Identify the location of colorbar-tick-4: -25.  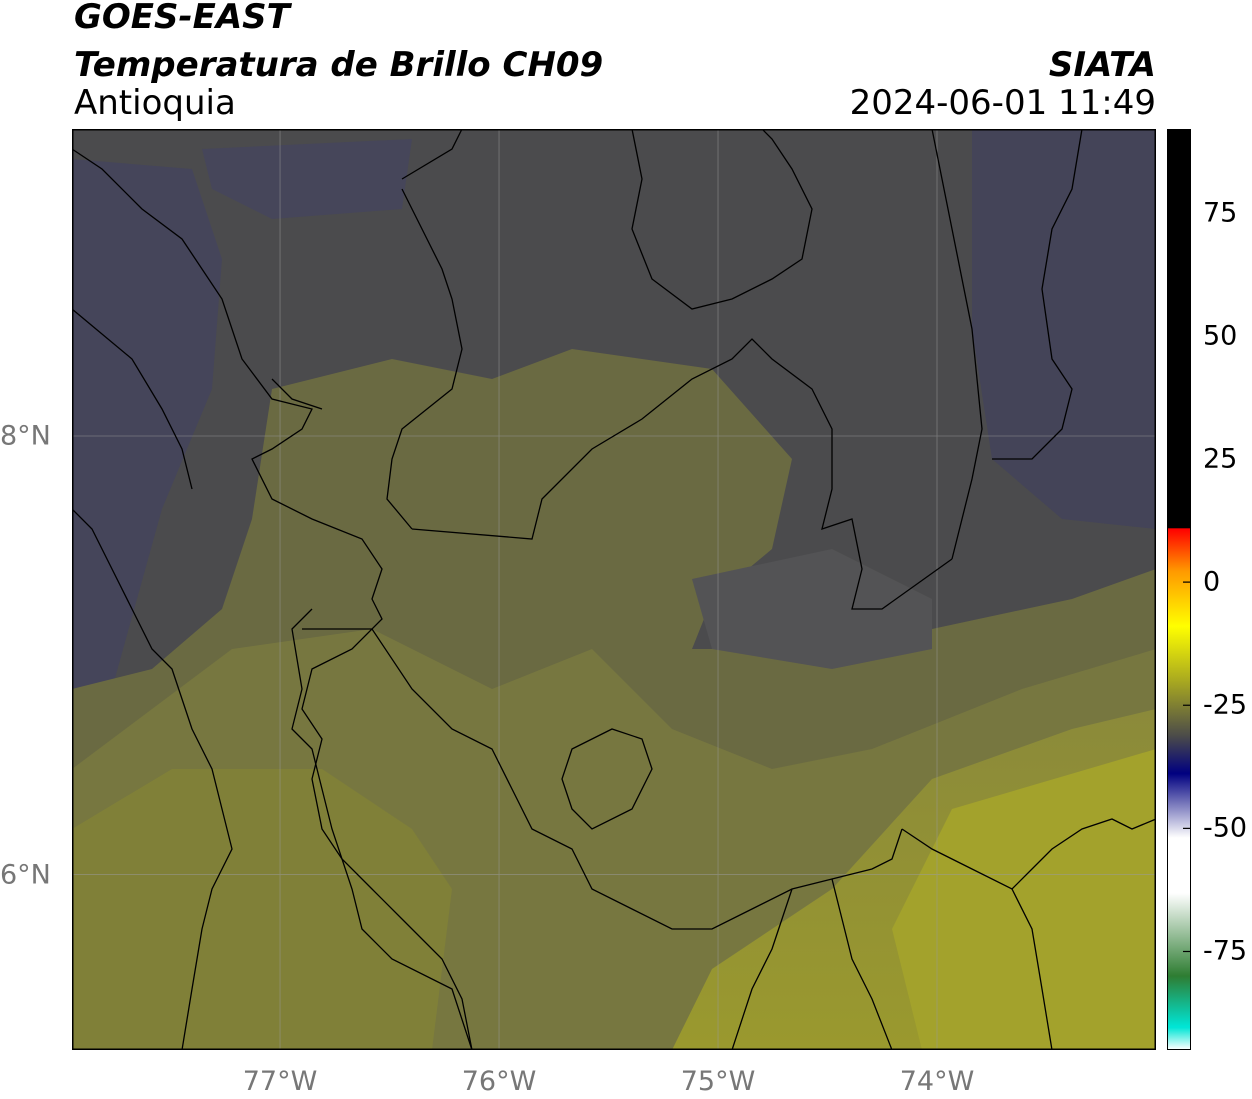
(1225, 705).